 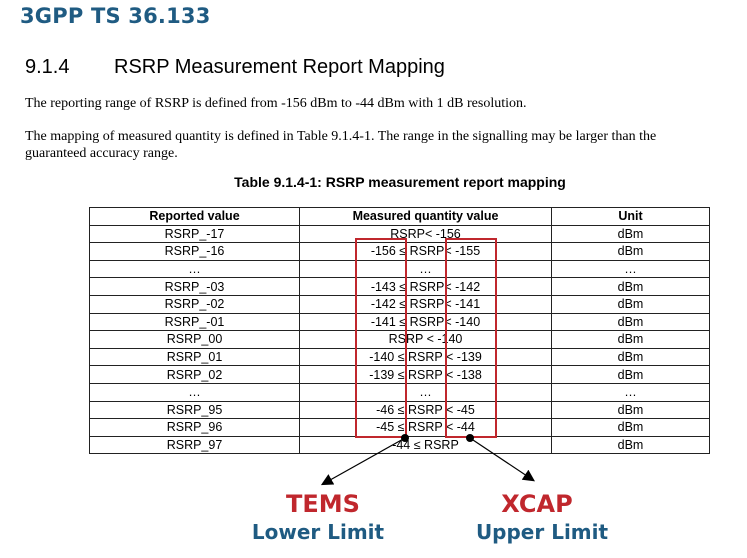 What do you see at coordinates (115, 16) in the screenshot?
I see `header-title: 3GPP TS 36.133` at bounding box center [115, 16].